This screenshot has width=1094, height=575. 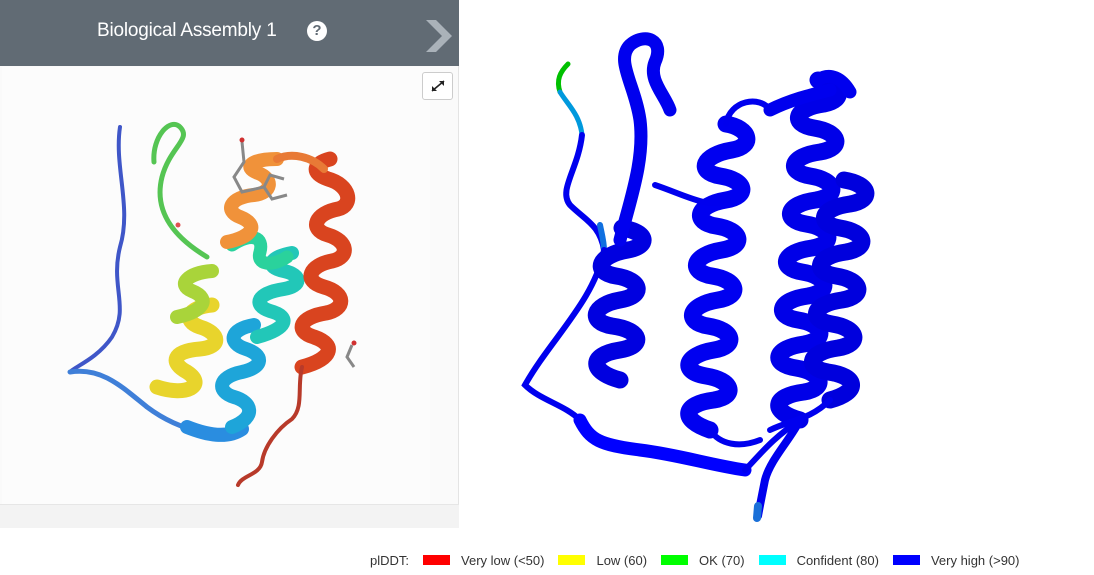 I want to click on panel-header: Biological Assembly 1 ?, so click(x=229, y=33).